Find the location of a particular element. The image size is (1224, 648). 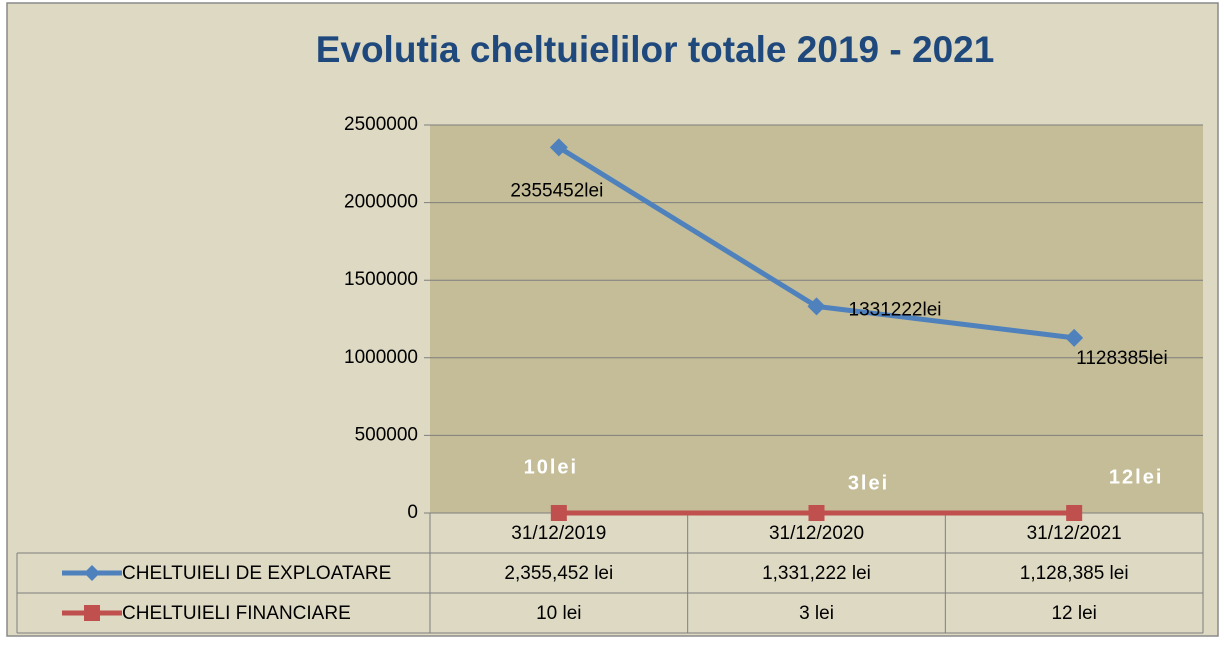

data-label: 1331222lei is located at coordinates (895, 309).